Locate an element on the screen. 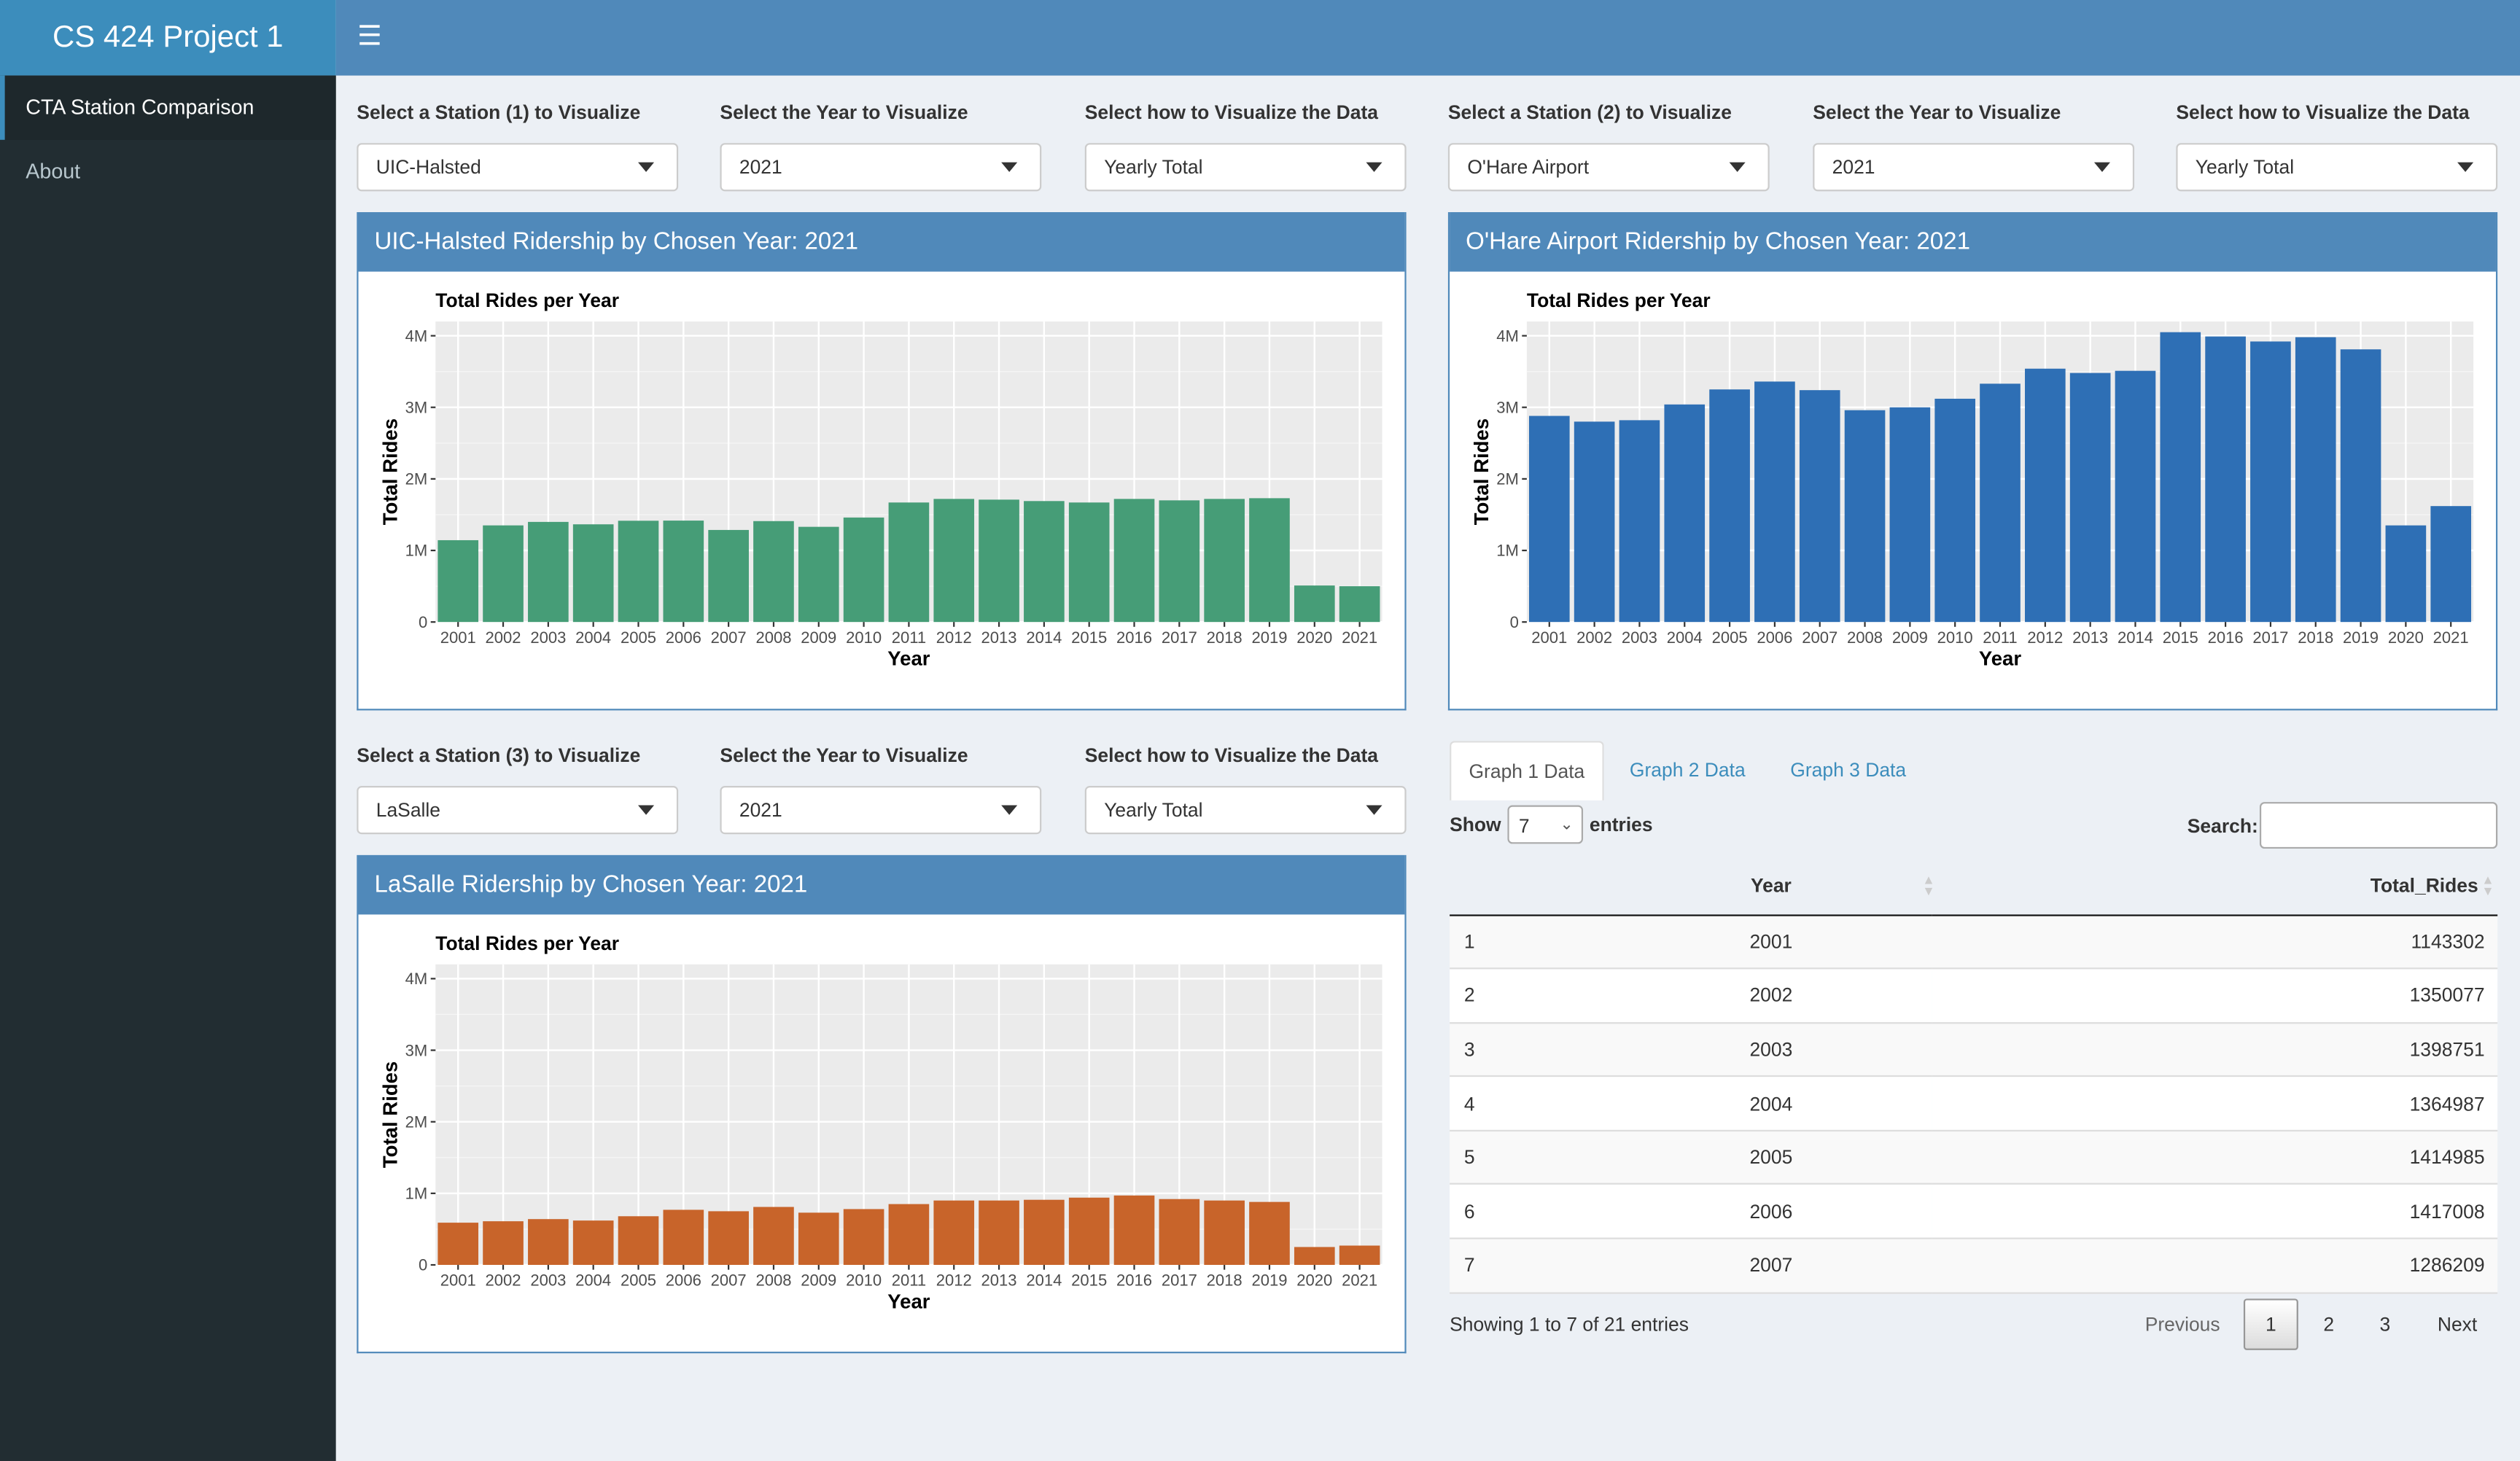  column-header-year-label: Year is located at coordinates (1771, 885).